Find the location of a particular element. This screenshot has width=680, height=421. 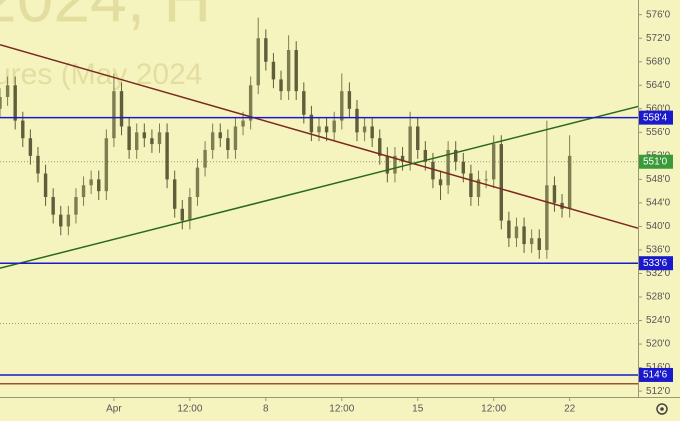

settings-icon is located at coordinates (662, 409).